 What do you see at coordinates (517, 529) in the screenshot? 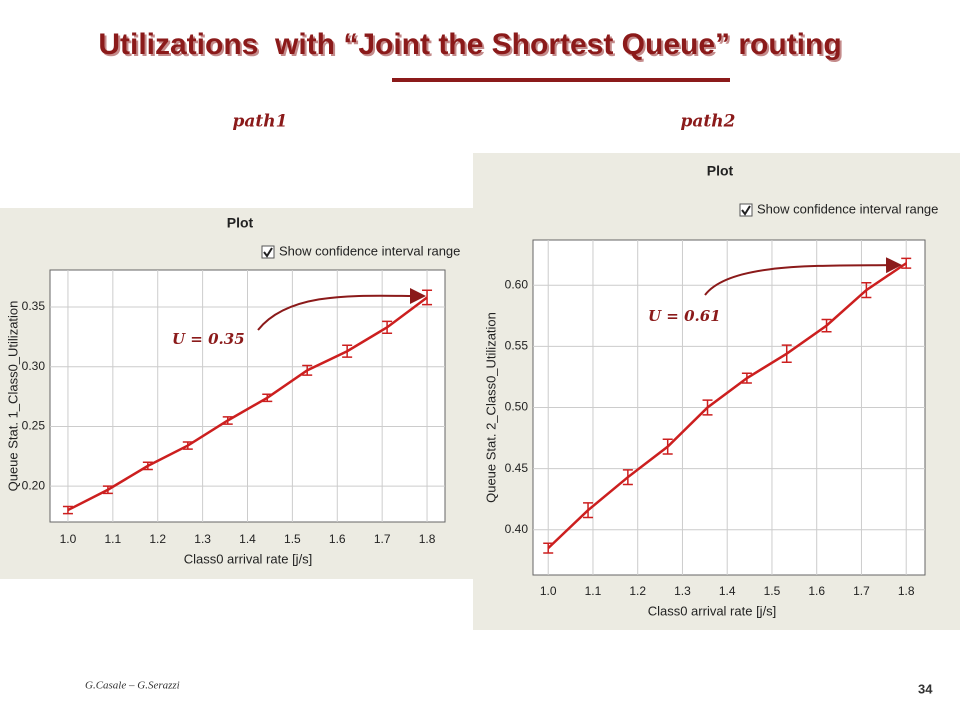
I see `y-tick-label: 0.40` at bounding box center [517, 529].